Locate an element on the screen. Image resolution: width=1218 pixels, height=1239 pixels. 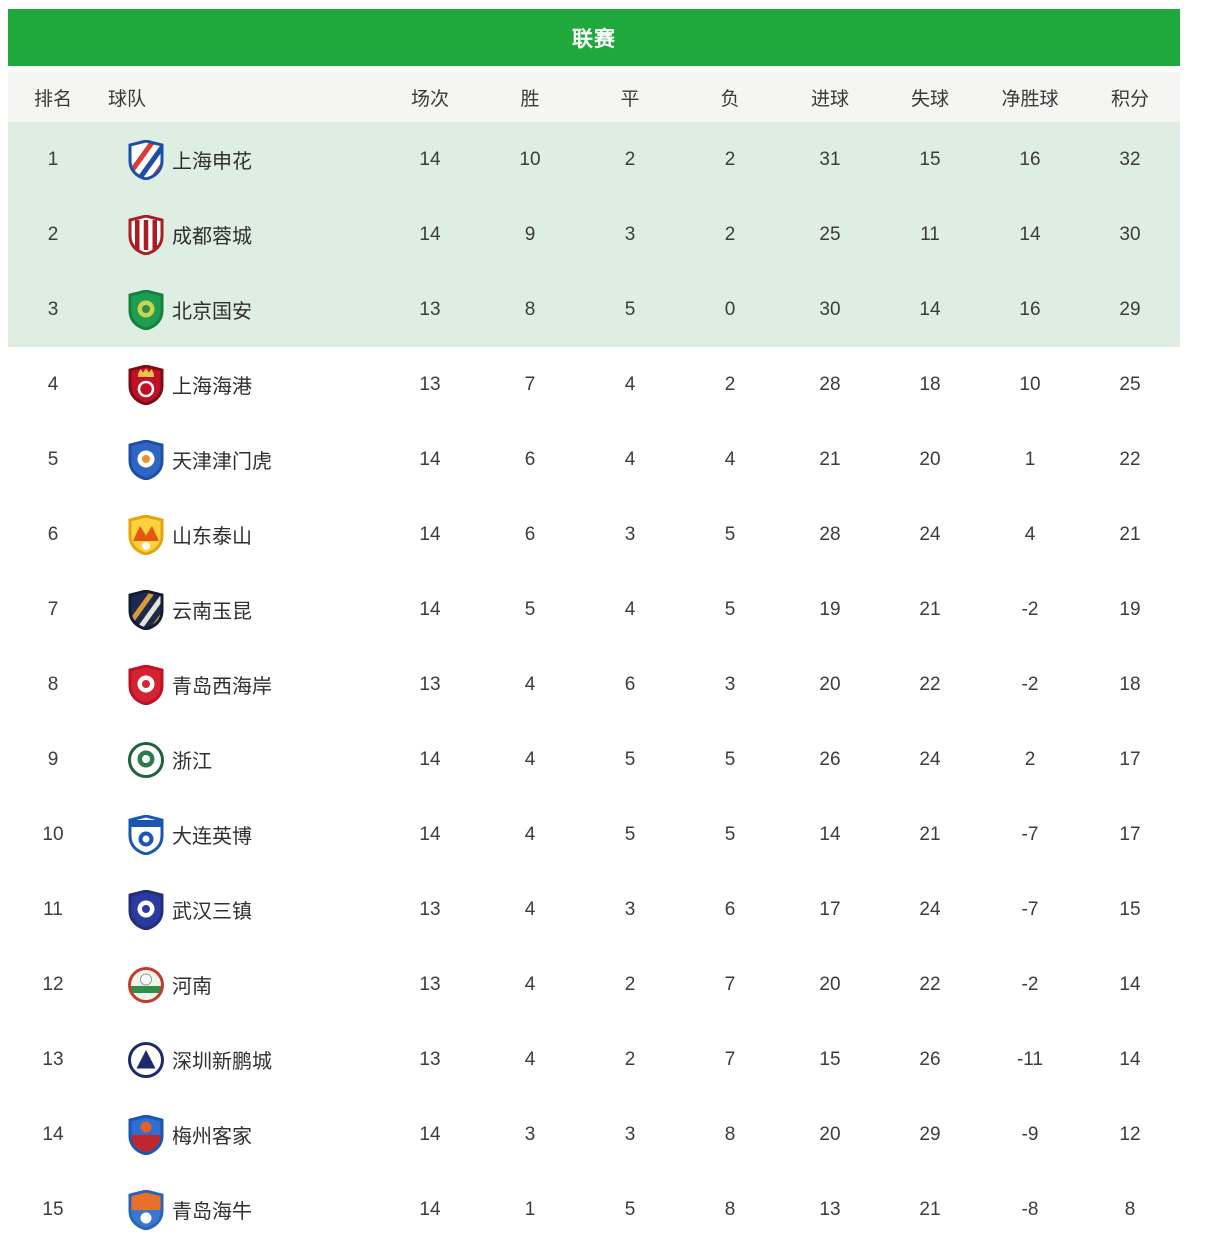
tianjin-jinmen-tiger-crest is located at coordinates (146, 459).